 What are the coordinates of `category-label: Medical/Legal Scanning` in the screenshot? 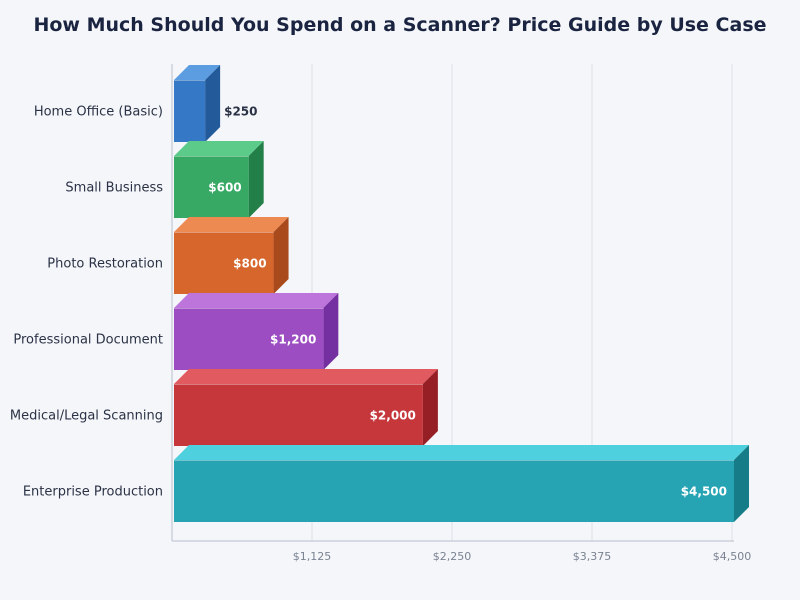 It's located at (86, 416).